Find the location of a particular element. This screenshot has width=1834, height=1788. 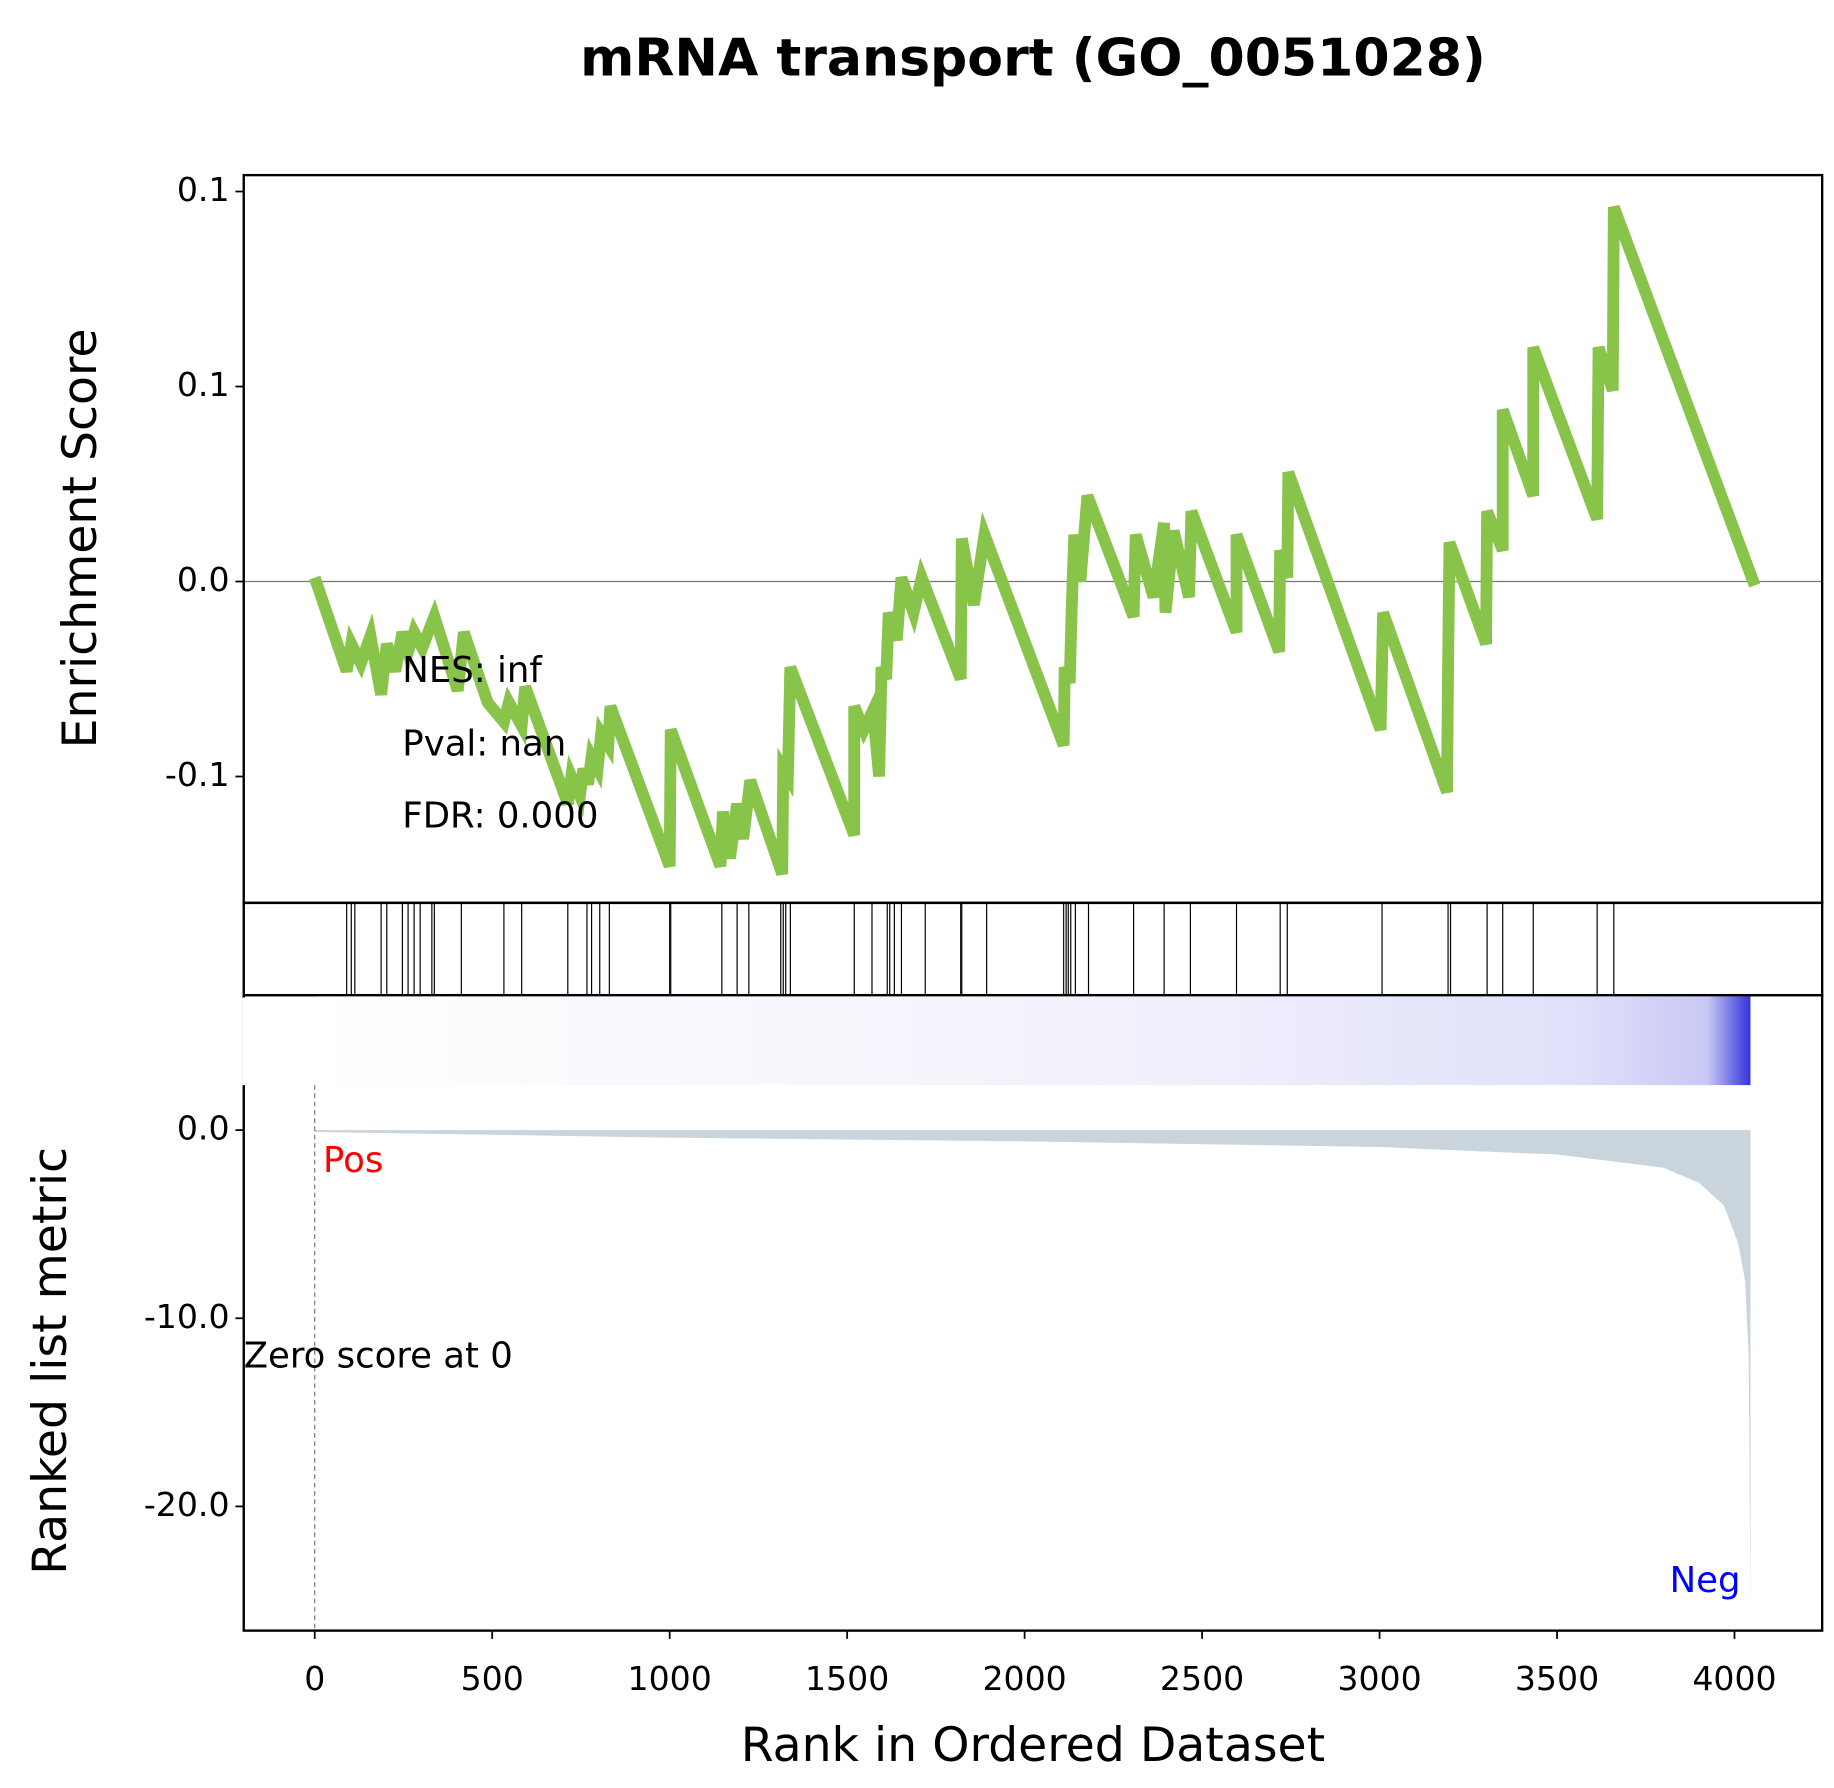

y-axis-label: Enrichment Score is located at coordinates (80, 538).